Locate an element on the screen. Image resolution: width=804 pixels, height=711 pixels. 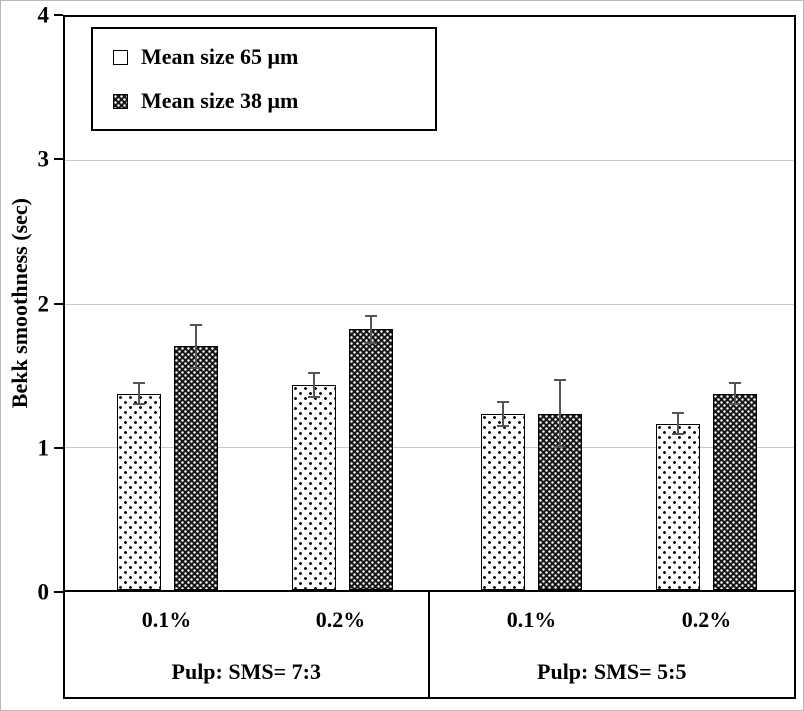
y-tick-label: 2 is located at coordinates (43, 303).